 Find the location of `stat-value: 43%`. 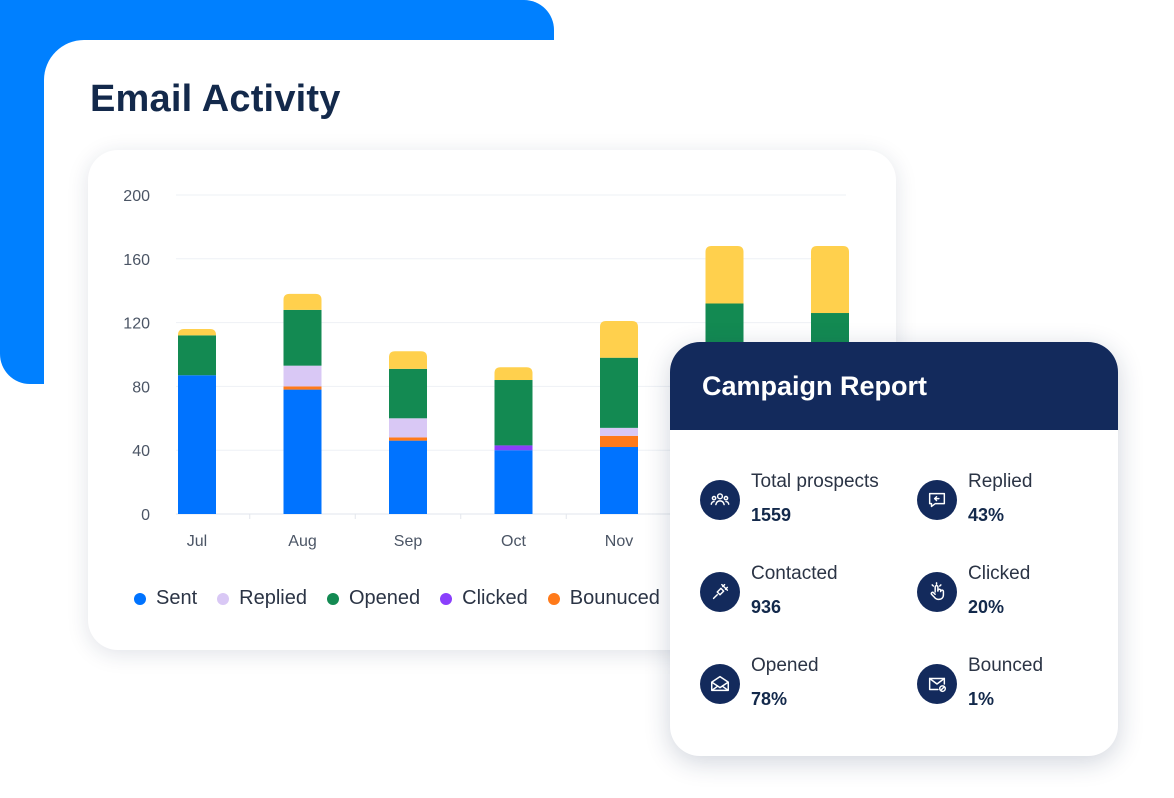

stat-value: 43% is located at coordinates (986, 515).